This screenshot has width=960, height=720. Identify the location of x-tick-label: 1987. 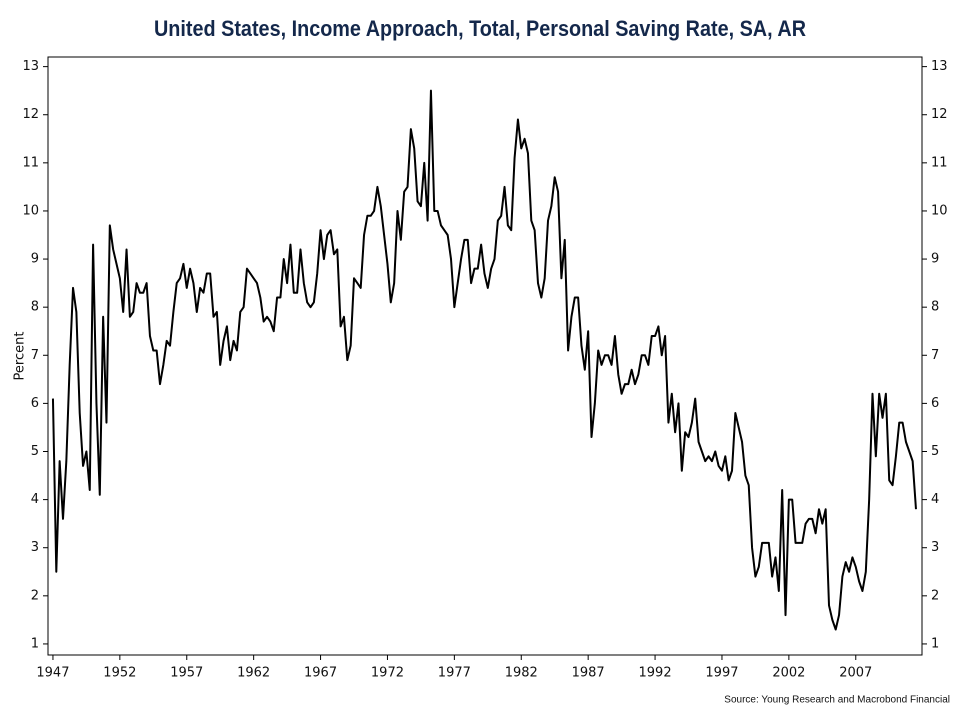
(588, 673).